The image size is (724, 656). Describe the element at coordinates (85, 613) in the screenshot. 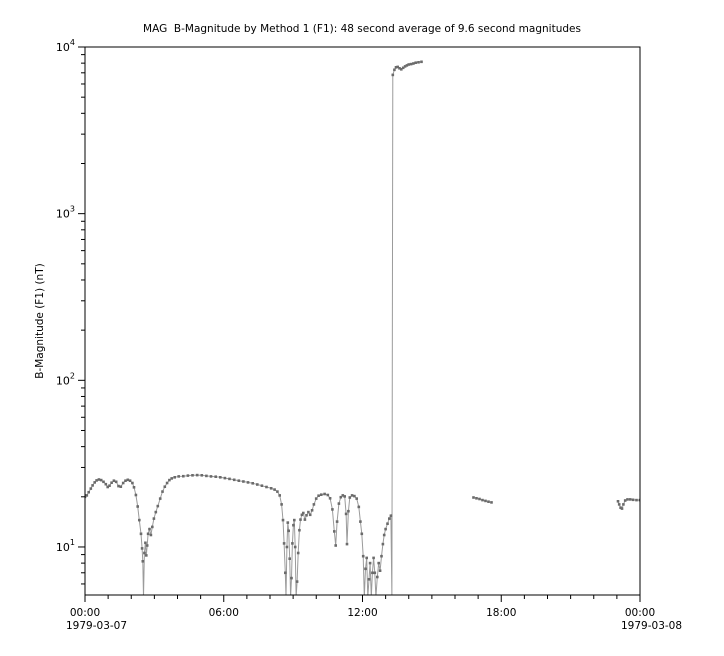

I see `x-tick-label: 00:00` at that location.